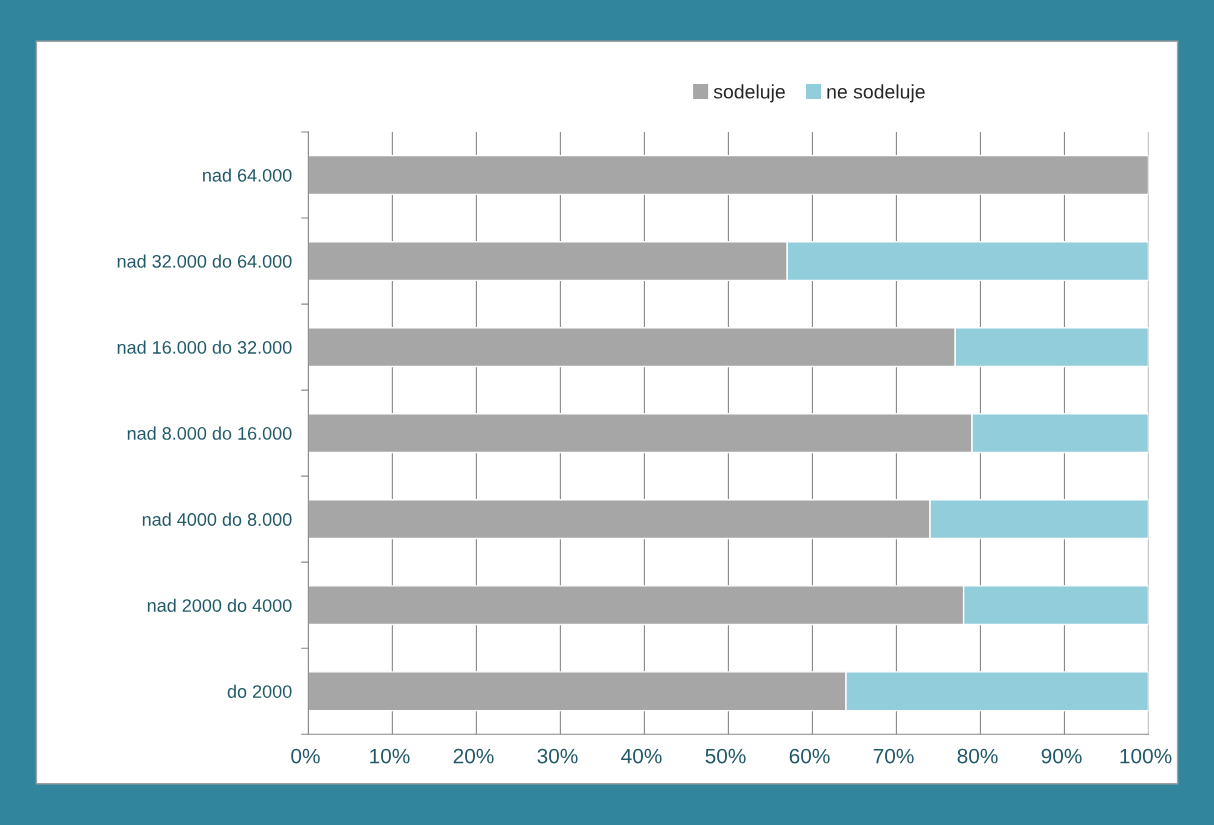 The height and width of the screenshot is (825, 1214). Describe the element at coordinates (204, 261) in the screenshot. I see `y-tick-label: nad 32.000 do 64.000` at that location.